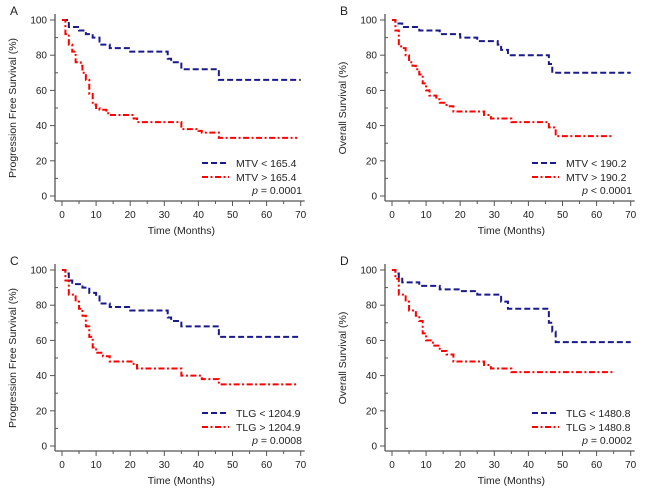 The height and width of the screenshot is (495, 650). I want to click on legend-entry-label: TLG > 1480.8, so click(598, 428).